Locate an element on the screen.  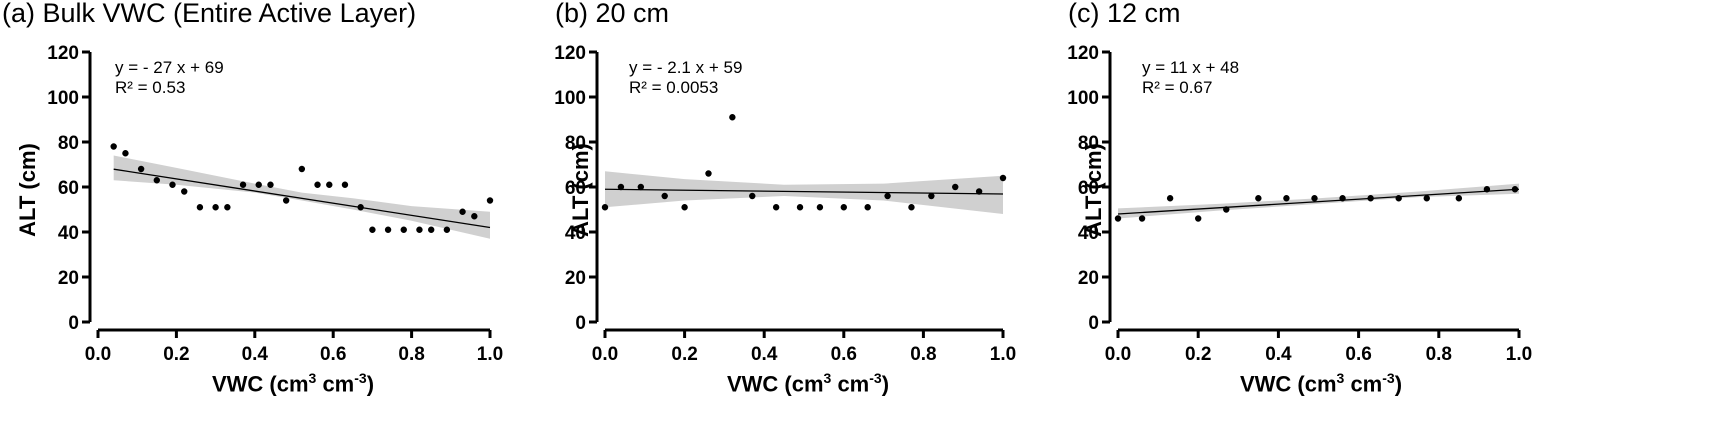
equation-text: y = 11 x + 48 is located at coordinates (1191, 67).